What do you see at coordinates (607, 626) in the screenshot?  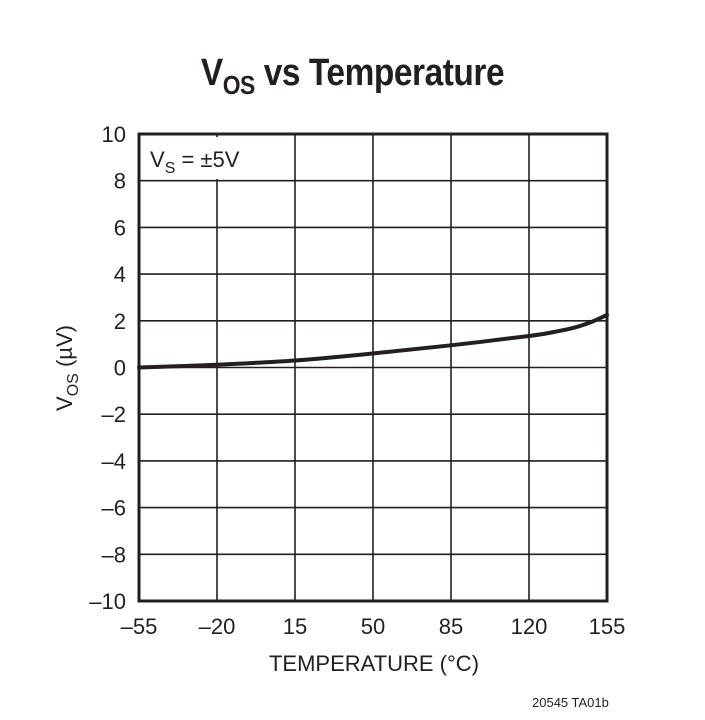 I see `x-tick-label: 155` at bounding box center [607, 626].